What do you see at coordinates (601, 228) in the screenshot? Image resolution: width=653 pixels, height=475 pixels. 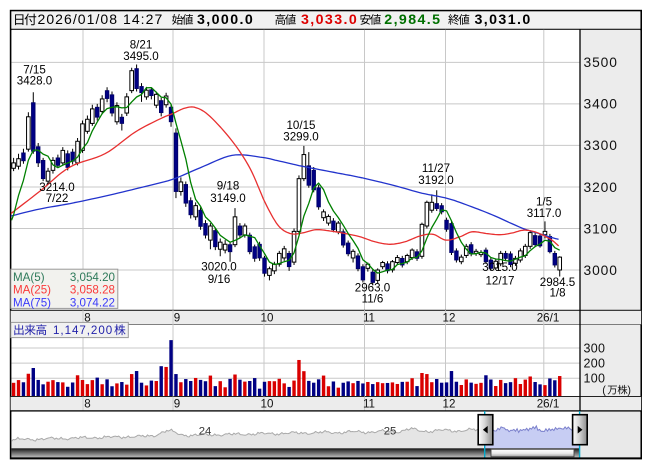 I see `svg-text: 3100` at bounding box center [601, 228].